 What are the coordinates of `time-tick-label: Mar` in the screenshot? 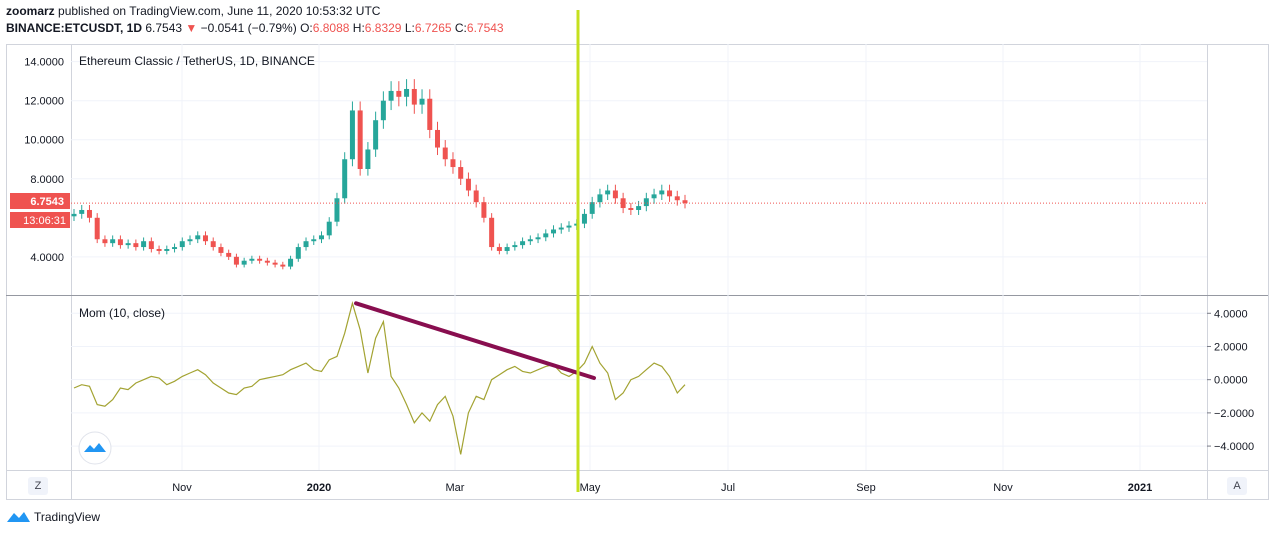 It's located at (455, 488).